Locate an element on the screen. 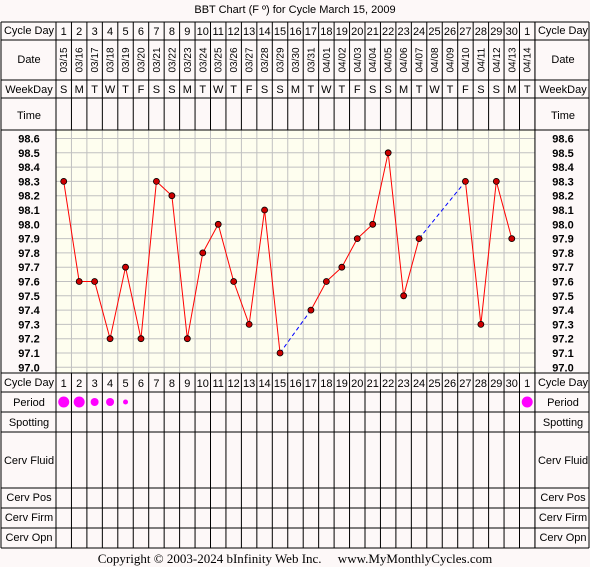  y-tick-label-left: 98.6 is located at coordinates (28, 140).